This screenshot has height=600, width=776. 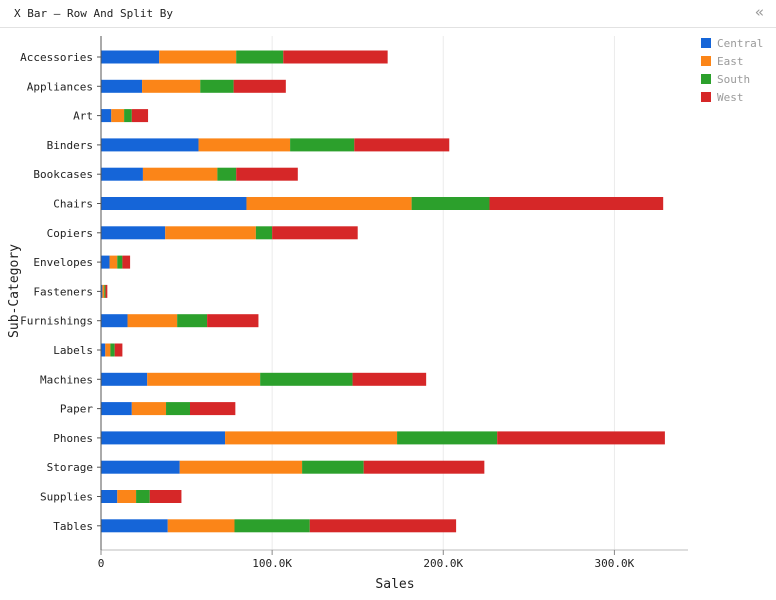 I want to click on x-tick-label: 100.0K, so click(x=272, y=563).